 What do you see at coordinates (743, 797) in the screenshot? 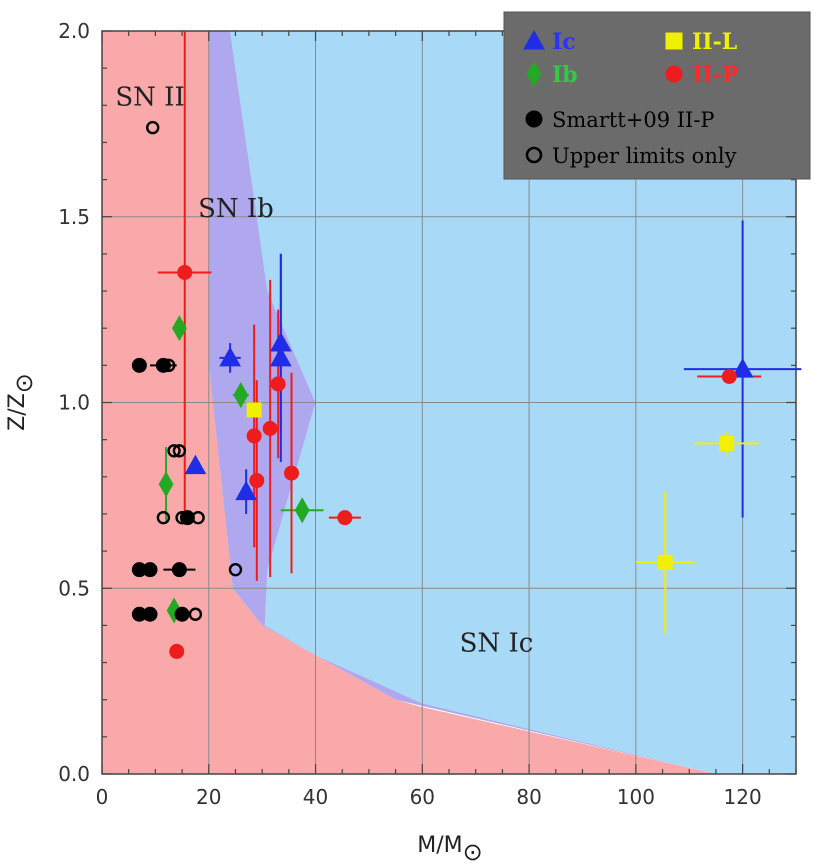
I see `x-tick-label: 120` at bounding box center [743, 797].